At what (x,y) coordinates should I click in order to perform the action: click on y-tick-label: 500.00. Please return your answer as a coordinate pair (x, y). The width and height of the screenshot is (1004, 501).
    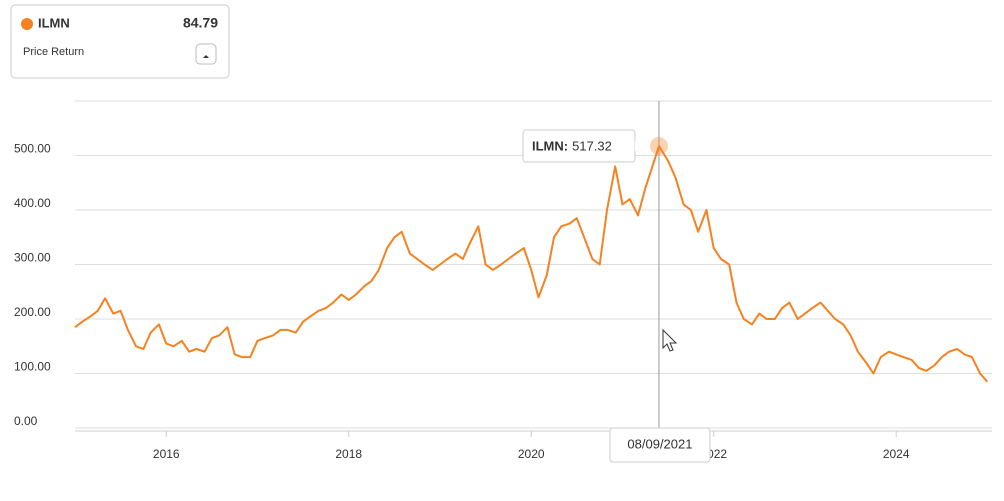
    Looking at the image, I should click on (32, 149).